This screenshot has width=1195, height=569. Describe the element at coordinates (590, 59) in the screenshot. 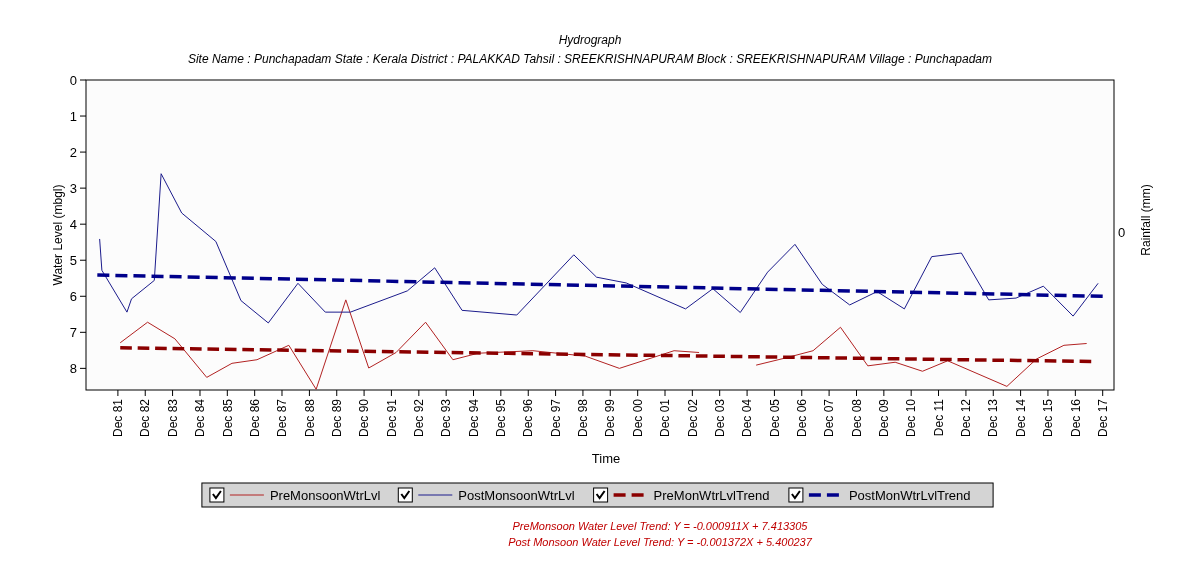

I see `chart-subtitle: Site Name : Punchapadam State : Kerala District : PALAKKAD Tahsil : SREEKRISHNAPURAM Block : SREEKRISHNAPURAM Village : Punchapadam` at that location.